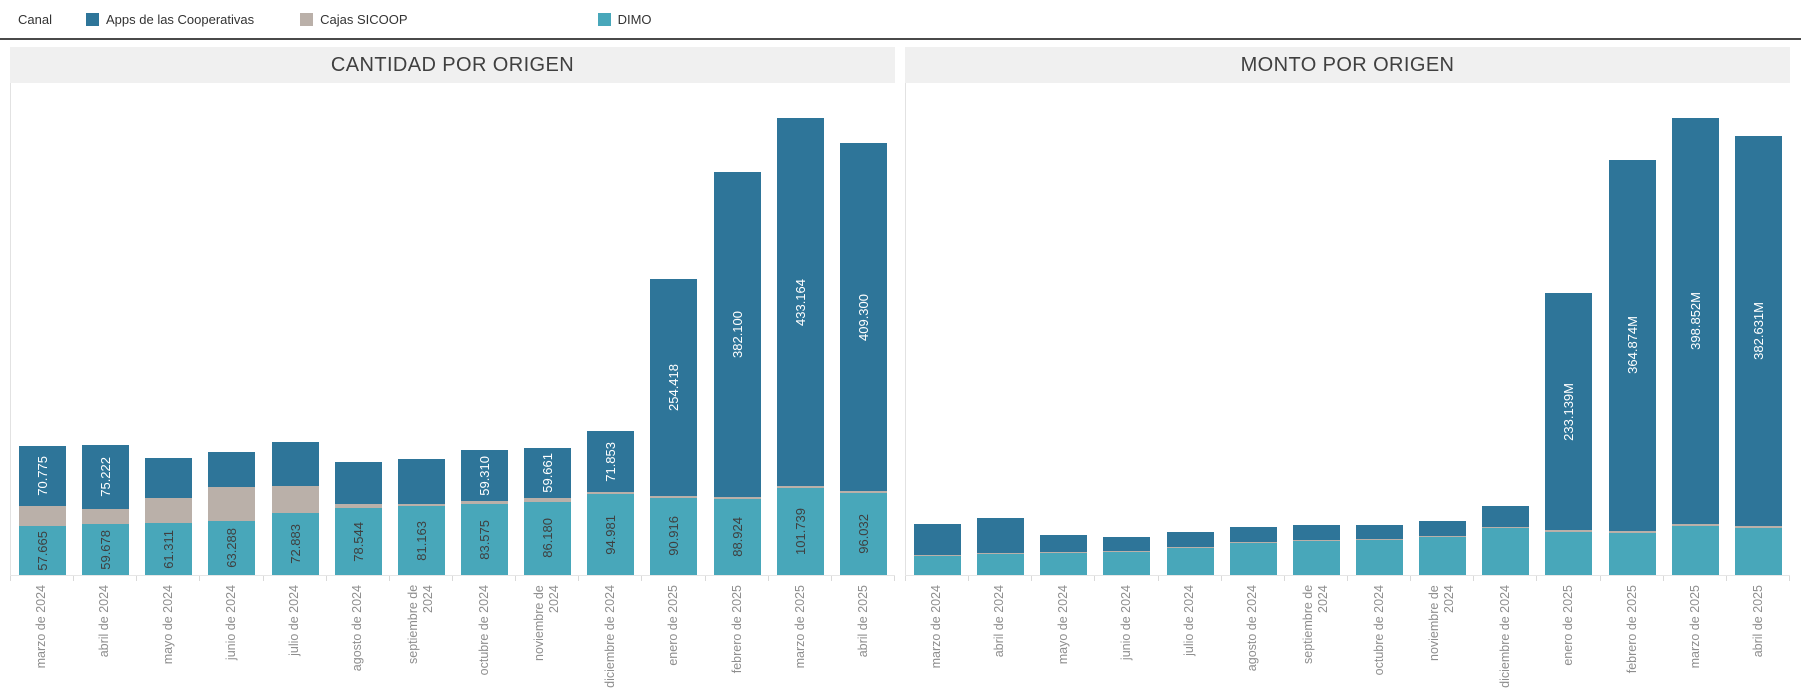 The image size is (1801, 696). I want to click on bar-segment-apps-de-las-cooperativas: 59.661, so click(548, 473).